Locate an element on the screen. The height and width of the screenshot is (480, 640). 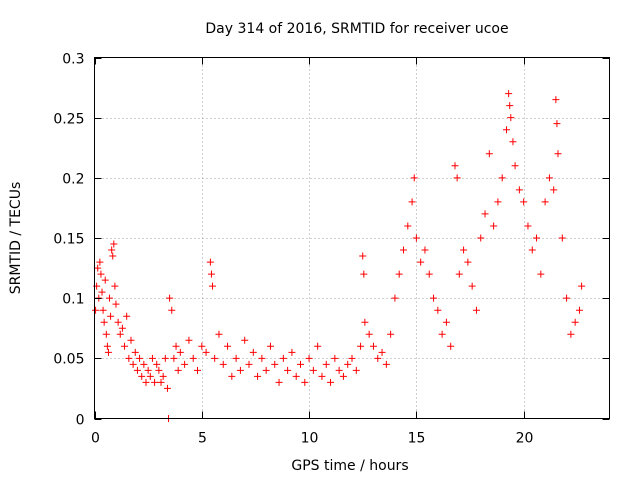
y-tick-label: 0.3 is located at coordinates (73, 60).